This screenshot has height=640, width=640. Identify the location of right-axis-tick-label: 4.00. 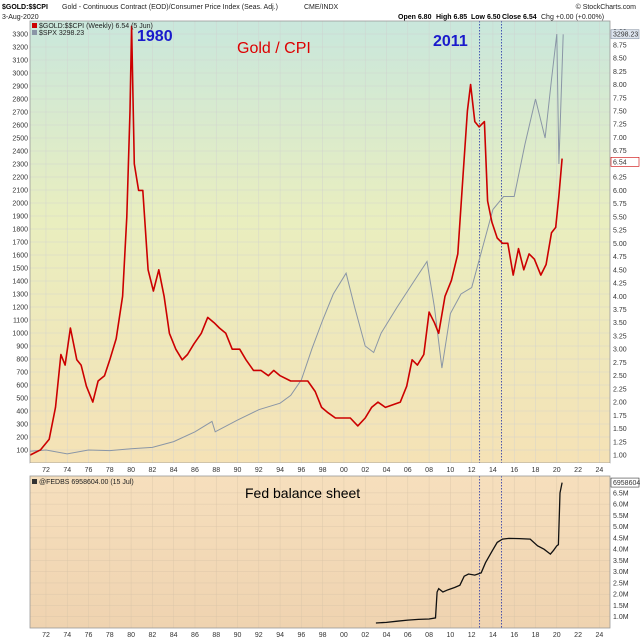
(620, 297).